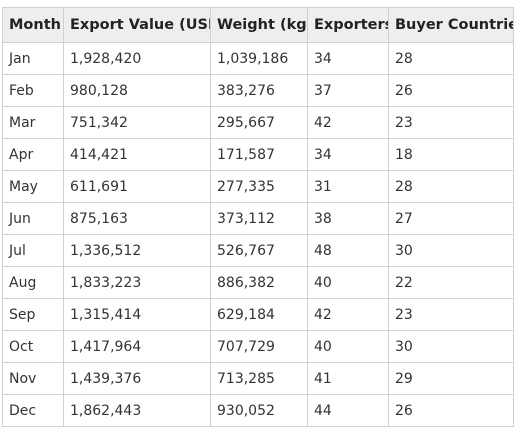  I want to click on table-row: Apr 414,421 171,587 34 18, so click(258, 154).